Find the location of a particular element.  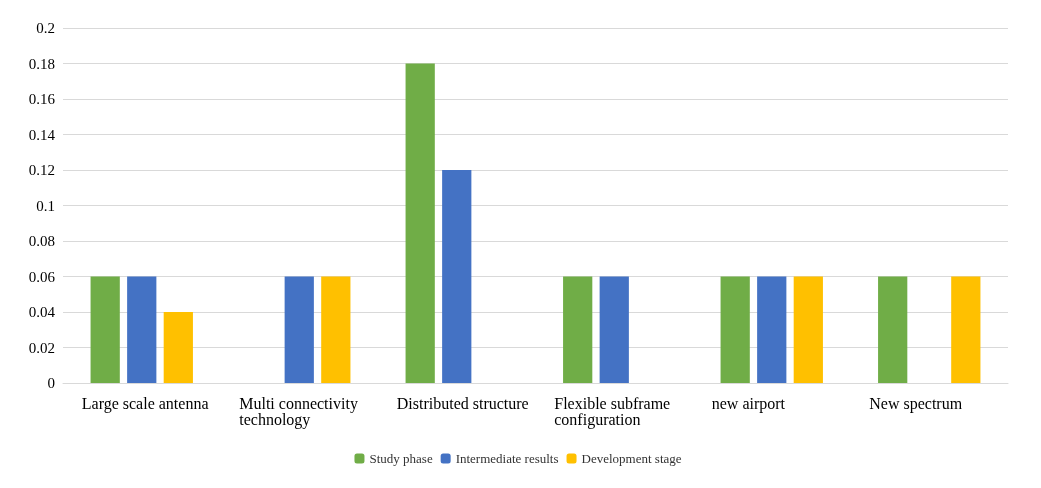

x-tick-label: Flexible subframe configuration is located at coordinates (614, 411).